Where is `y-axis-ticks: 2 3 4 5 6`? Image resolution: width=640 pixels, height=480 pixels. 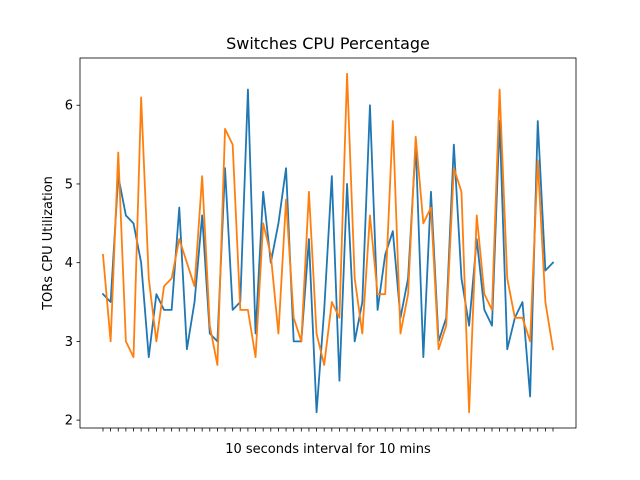 y-axis-ticks: 2 3 4 5 6 is located at coordinates (72, 264).